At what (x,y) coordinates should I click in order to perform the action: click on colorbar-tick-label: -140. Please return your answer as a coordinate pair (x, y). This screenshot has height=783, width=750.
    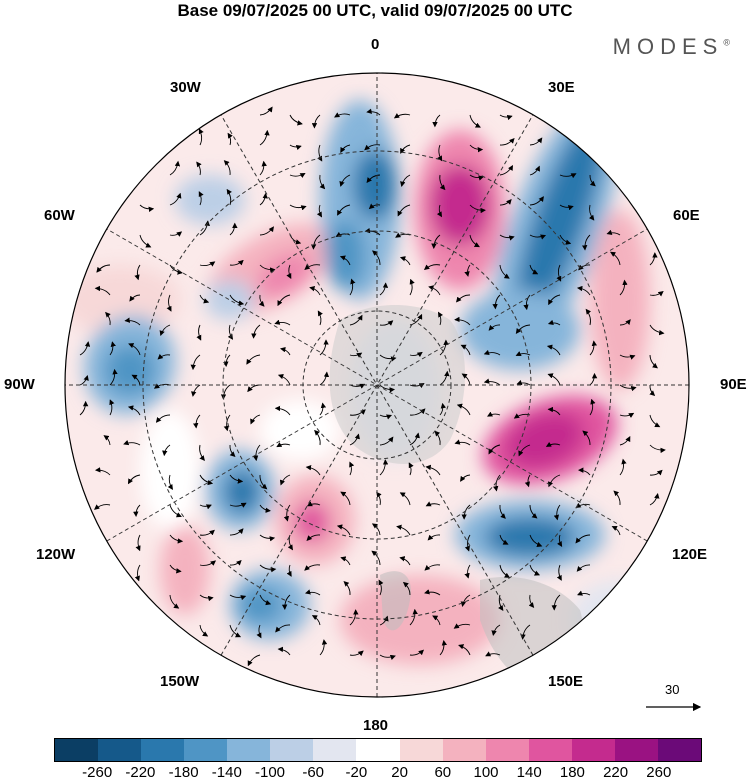
    Looking at the image, I should click on (226, 772).